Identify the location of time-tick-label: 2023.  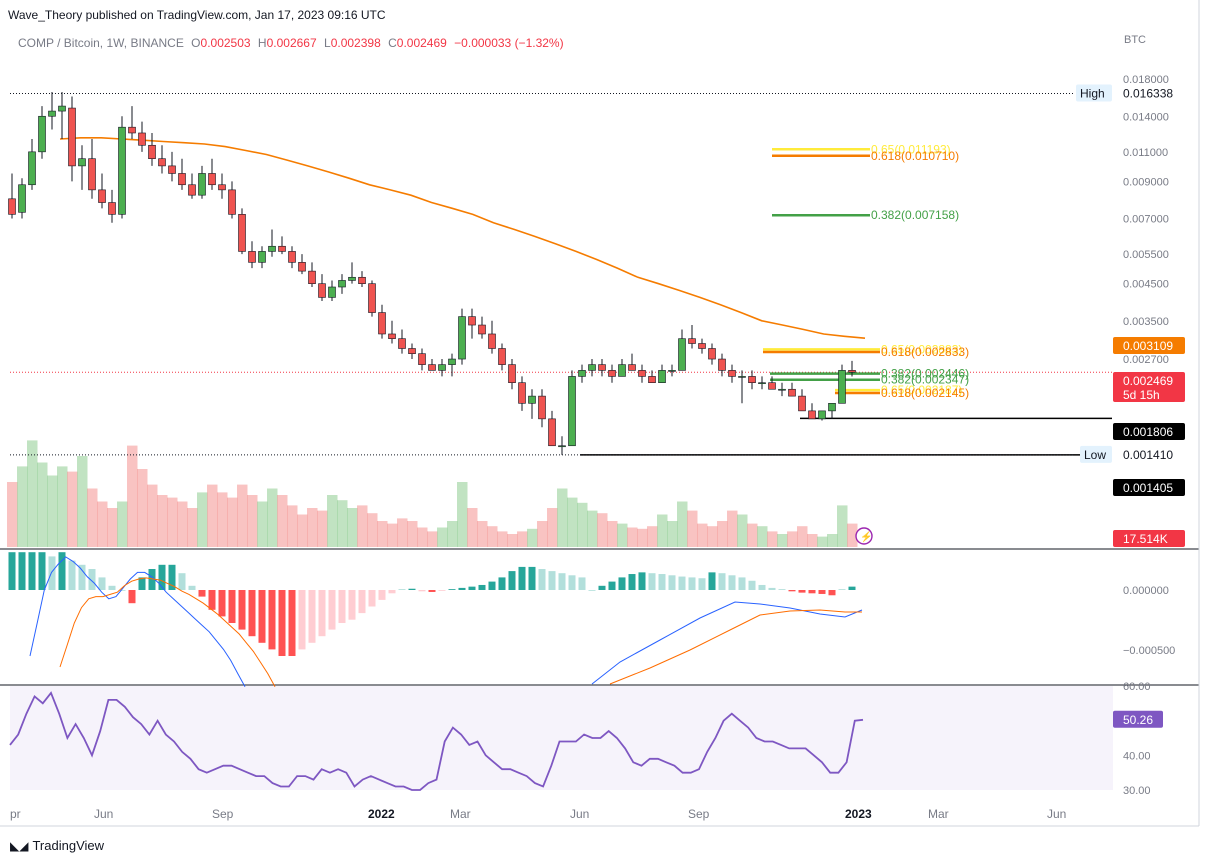
(858, 814).